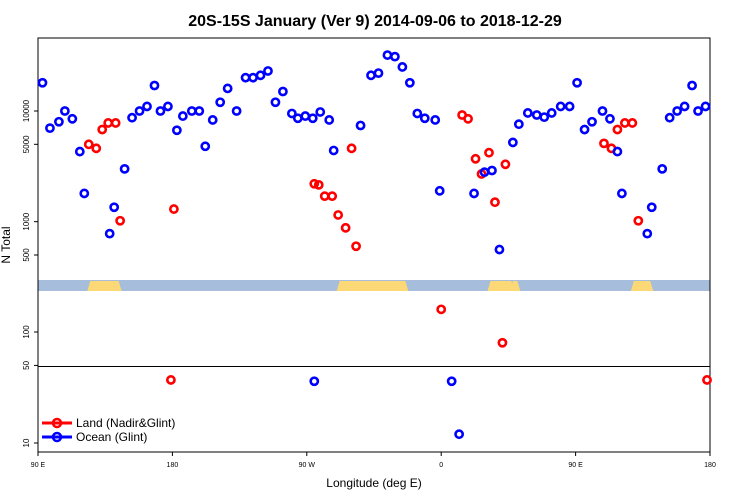 The height and width of the screenshot is (500, 750). What do you see at coordinates (30, 273) in the screenshot?
I see `y-axis: 500 1000 5000 10000 10 50 100` at bounding box center [30, 273].